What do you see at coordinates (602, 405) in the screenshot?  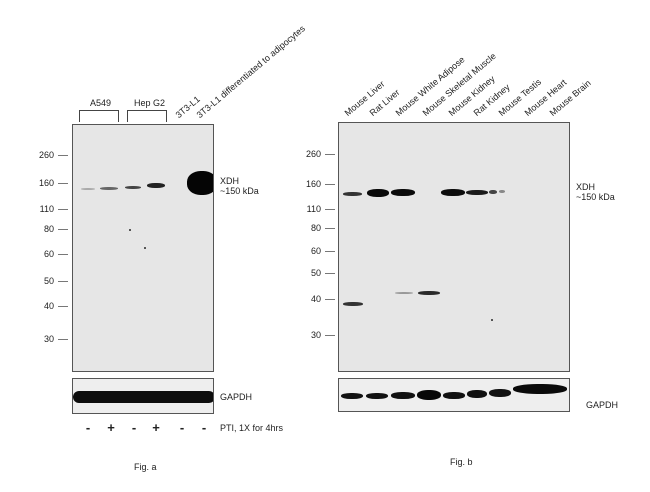 I see `loading-label-b: GAPDH` at bounding box center [602, 405].